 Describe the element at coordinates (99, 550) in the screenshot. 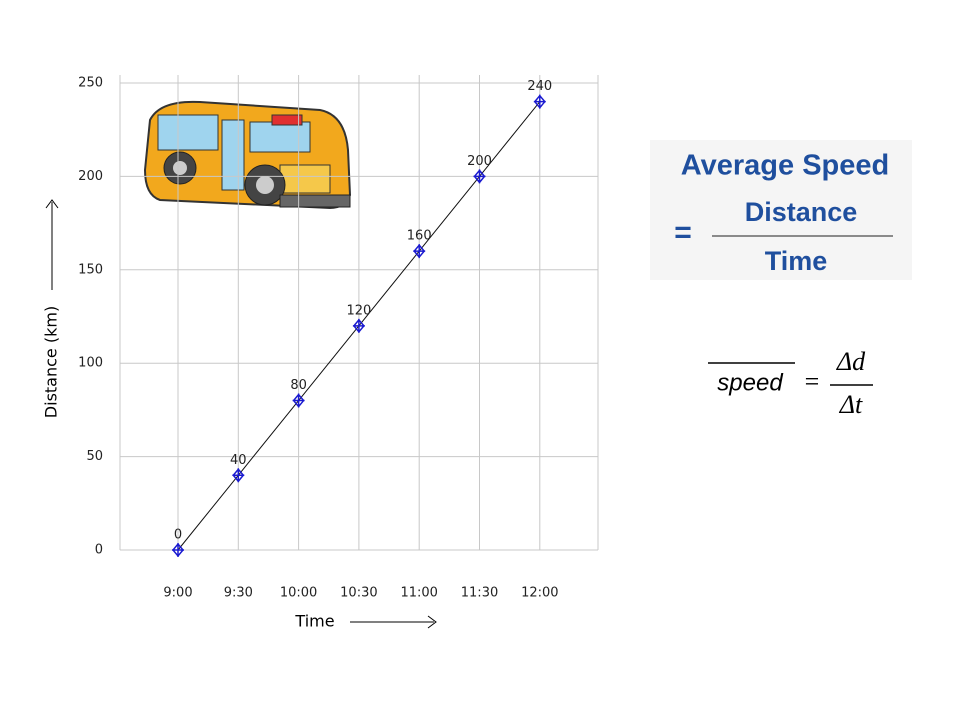

I see `y-tick-label: 0` at that location.